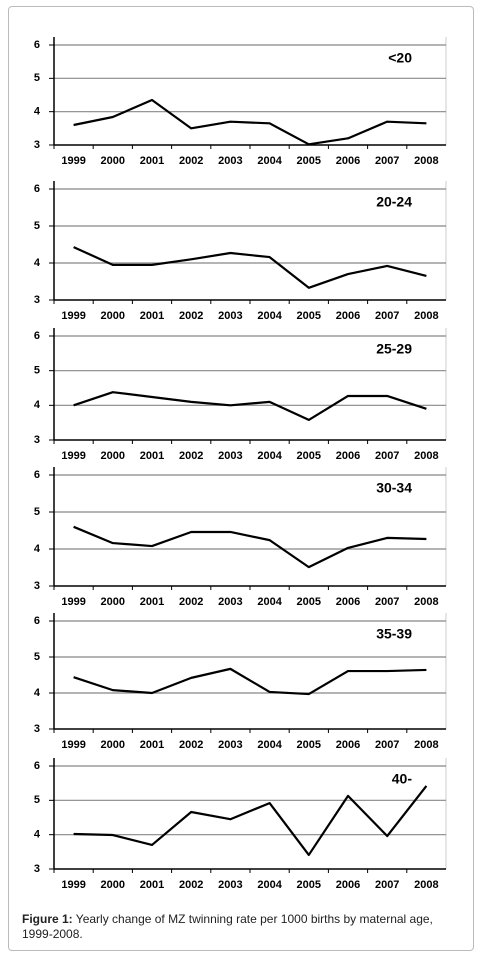  I want to click on panel-title: 35-39, so click(394, 634).